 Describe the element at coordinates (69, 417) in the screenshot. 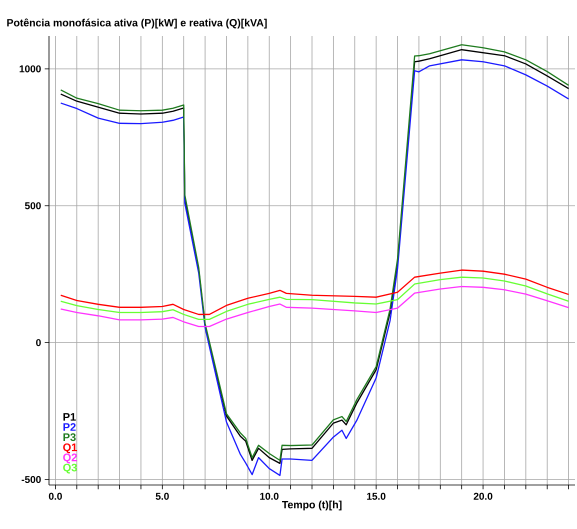

I see `text: P1` at that location.